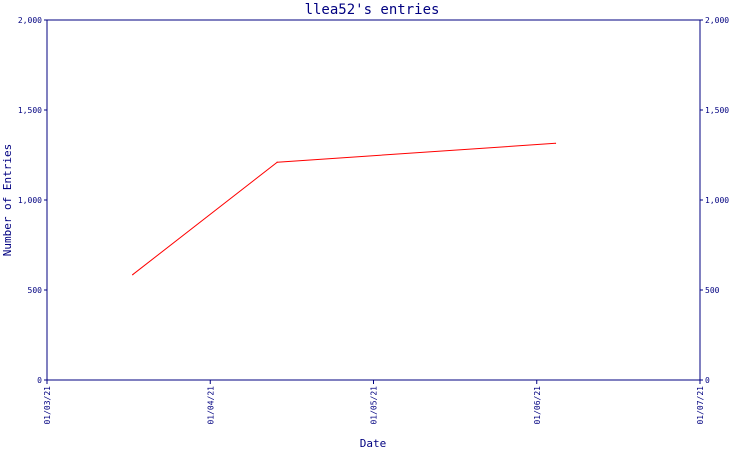 The height and width of the screenshot is (450, 750). Describe the element at coordinates (35, 290) in the screenshot. I see `y-tick-label-left: 500` at that location.